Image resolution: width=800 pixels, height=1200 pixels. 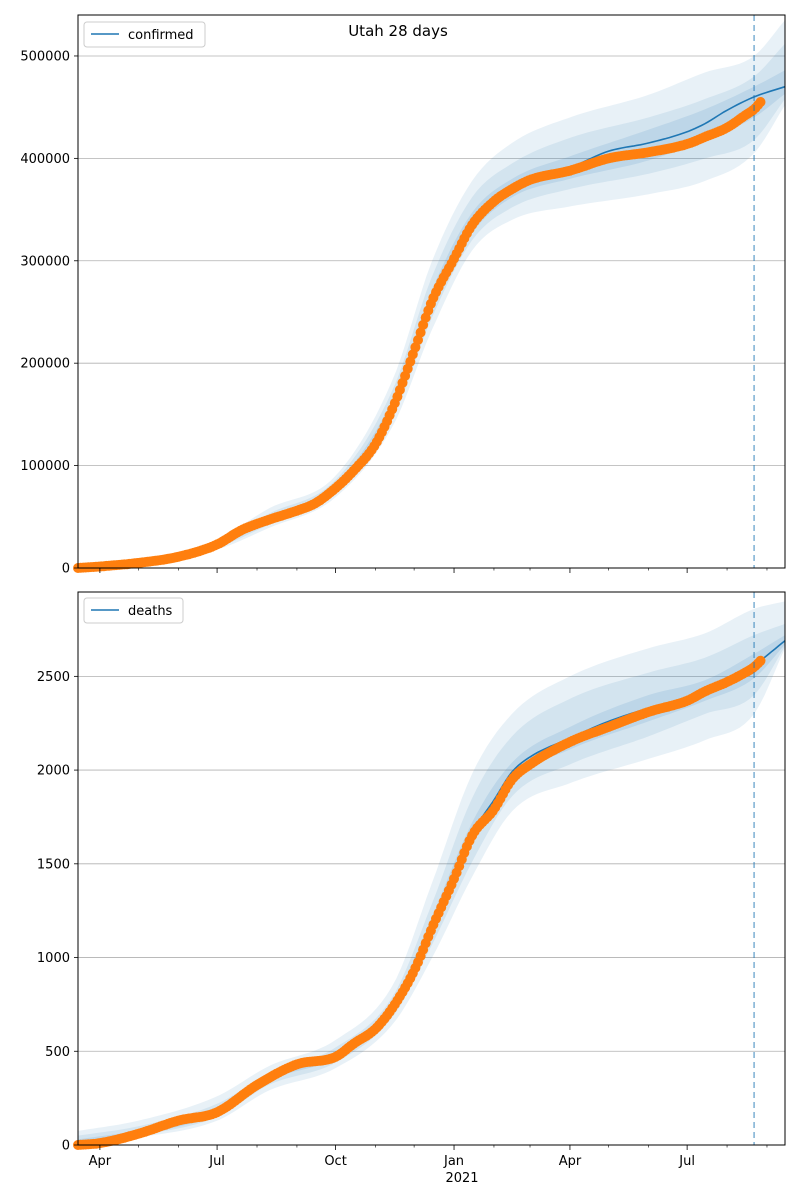 What do you see at coordinates (45, 466) in the screenshot?
I see `confirmed-y-tick-label: 100000` at bounding box center [45, 466].